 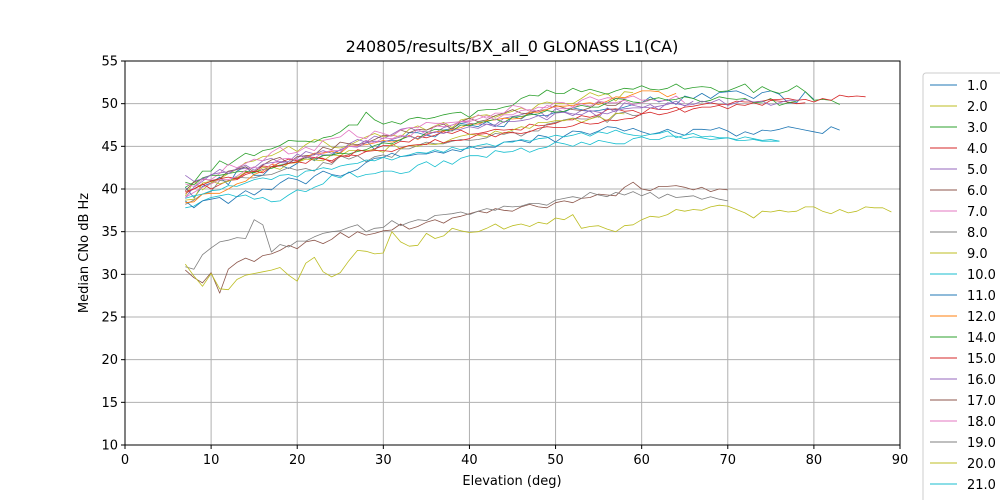 I want to click on y-tick-label: 55, so click(x=109, y=62).